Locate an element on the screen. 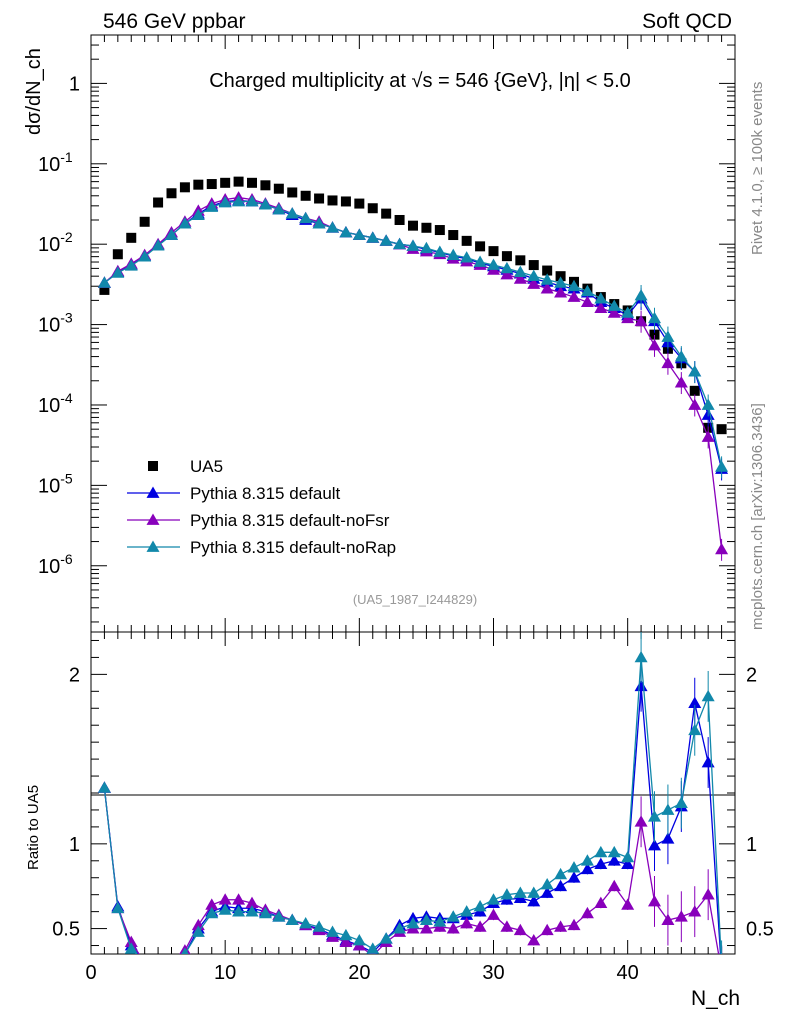 This screenshot has width=786, height=1024. legend-label: Pythia 8.315 default-noRap is located at coordinates (293, 547).